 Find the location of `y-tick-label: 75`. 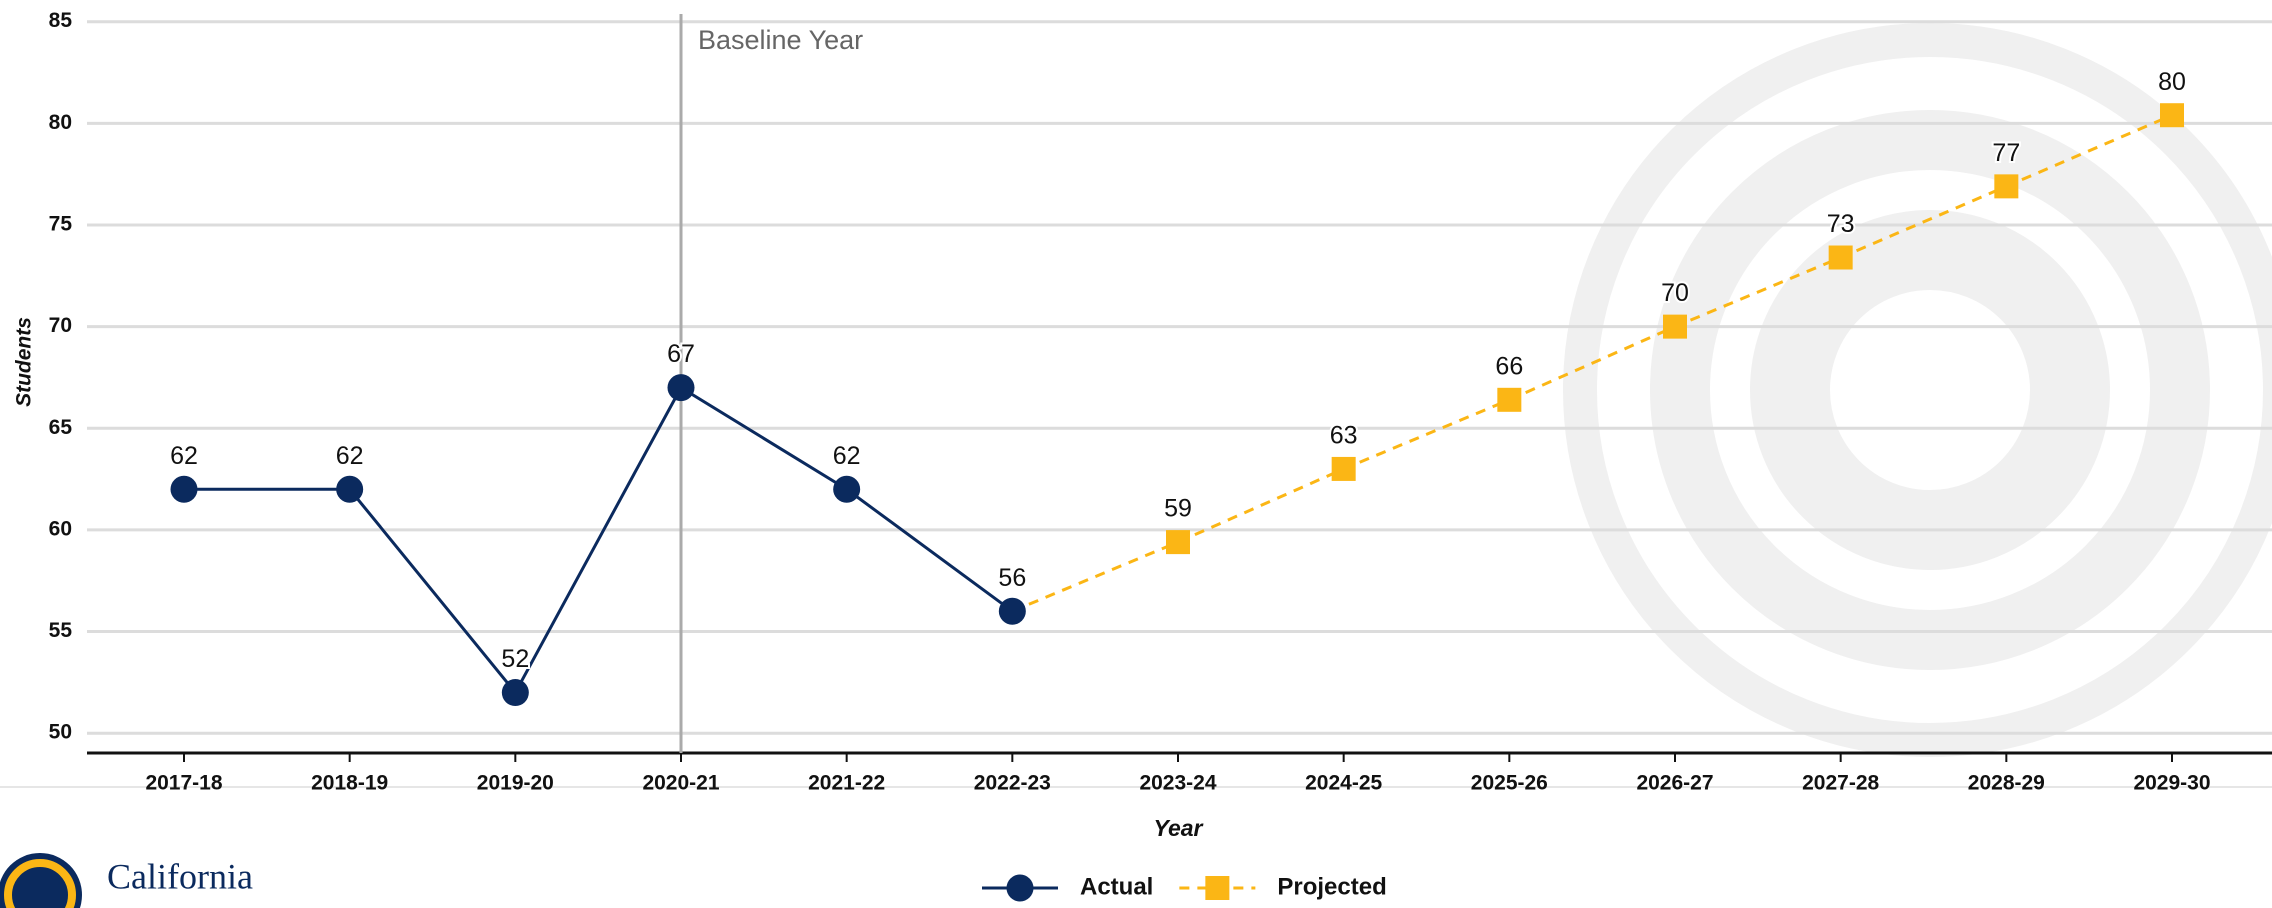

y-tick-label: 75 is located at coordinates (61, 224).